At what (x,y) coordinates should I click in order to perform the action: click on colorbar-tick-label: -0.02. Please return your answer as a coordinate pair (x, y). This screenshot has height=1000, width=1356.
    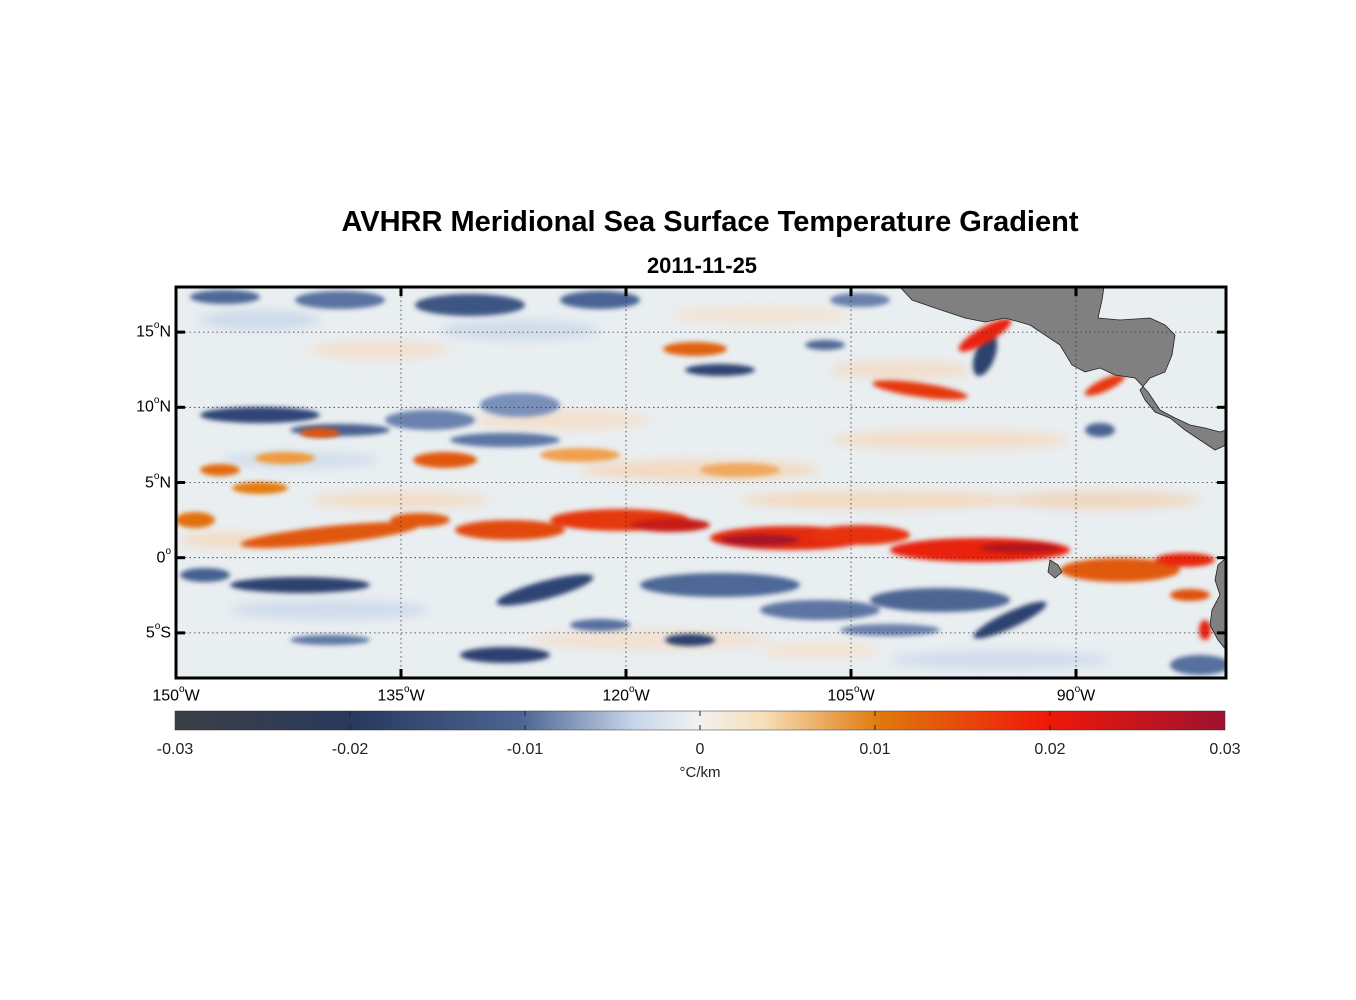
    Looking at the image, I should click on (350, 749).